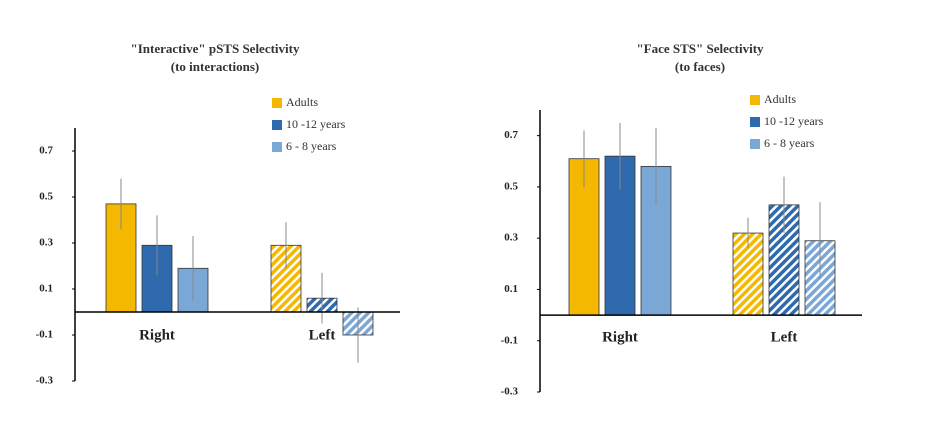 Image resolution: width=927 pixels, height=422 pixels. I want to click on chart-subtitle: (to interactions), so click(215, 66).